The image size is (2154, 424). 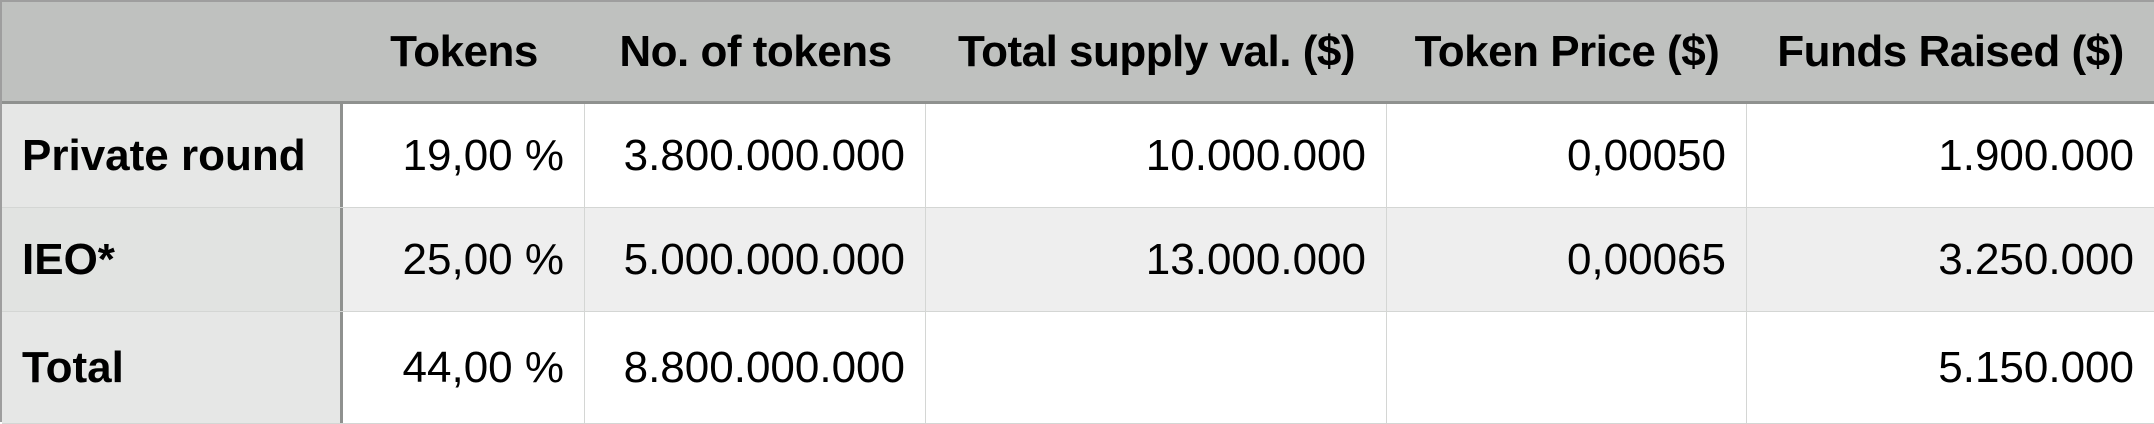 I want to click on cell-tokens: 44,00 %, so click(x=464, y=367).